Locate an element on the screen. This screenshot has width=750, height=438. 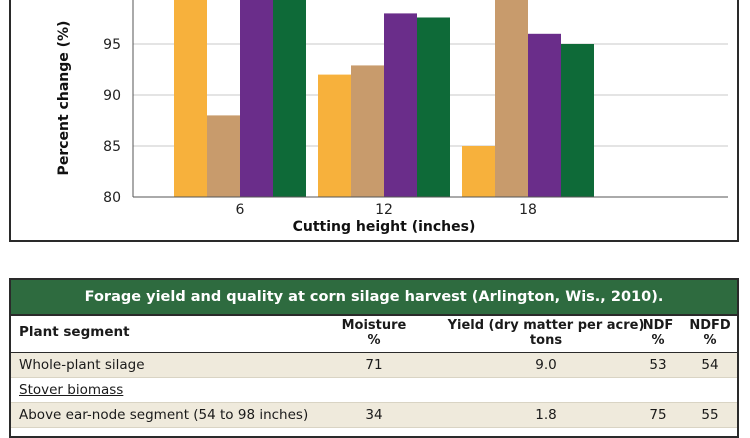
y-tick-label: 90 is located at coordinates (112, 96).